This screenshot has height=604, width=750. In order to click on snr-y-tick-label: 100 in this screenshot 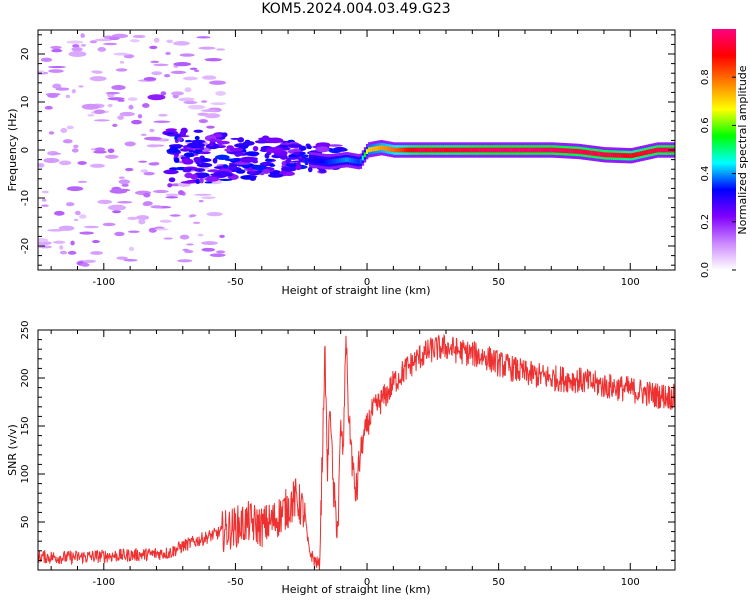, I will do `click(25, 473)`.